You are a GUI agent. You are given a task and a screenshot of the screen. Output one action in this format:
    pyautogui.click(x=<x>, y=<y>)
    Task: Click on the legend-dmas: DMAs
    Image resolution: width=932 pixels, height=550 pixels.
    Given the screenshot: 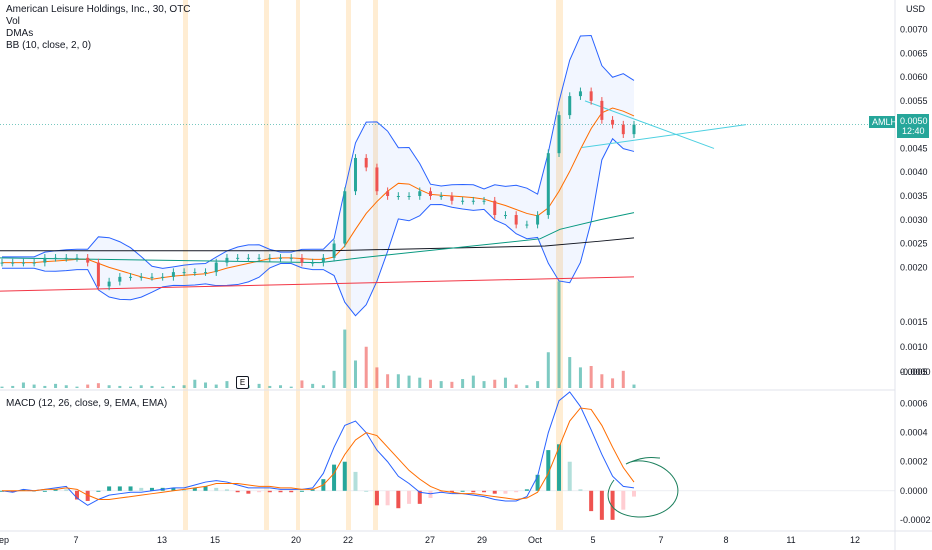 What is the action you would take?
    pyautogui.click(x=20, y=33)
    